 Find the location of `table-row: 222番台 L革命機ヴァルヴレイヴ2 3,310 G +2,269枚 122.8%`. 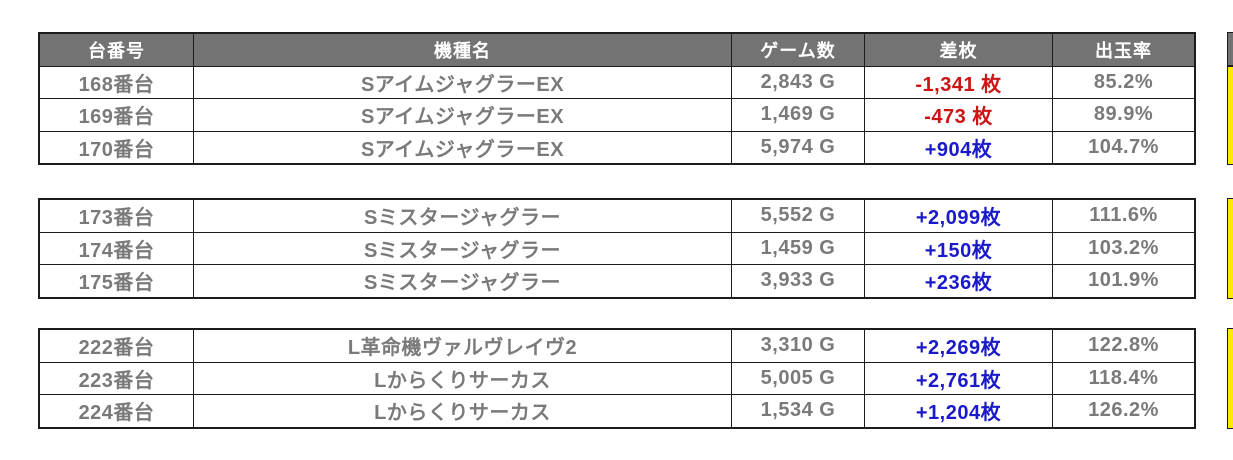

table-row: 222番台 L革命機ヴァルヴレイヴ2 3,310 G +2,269枚 122.8% is located at coordinates (617, 346).